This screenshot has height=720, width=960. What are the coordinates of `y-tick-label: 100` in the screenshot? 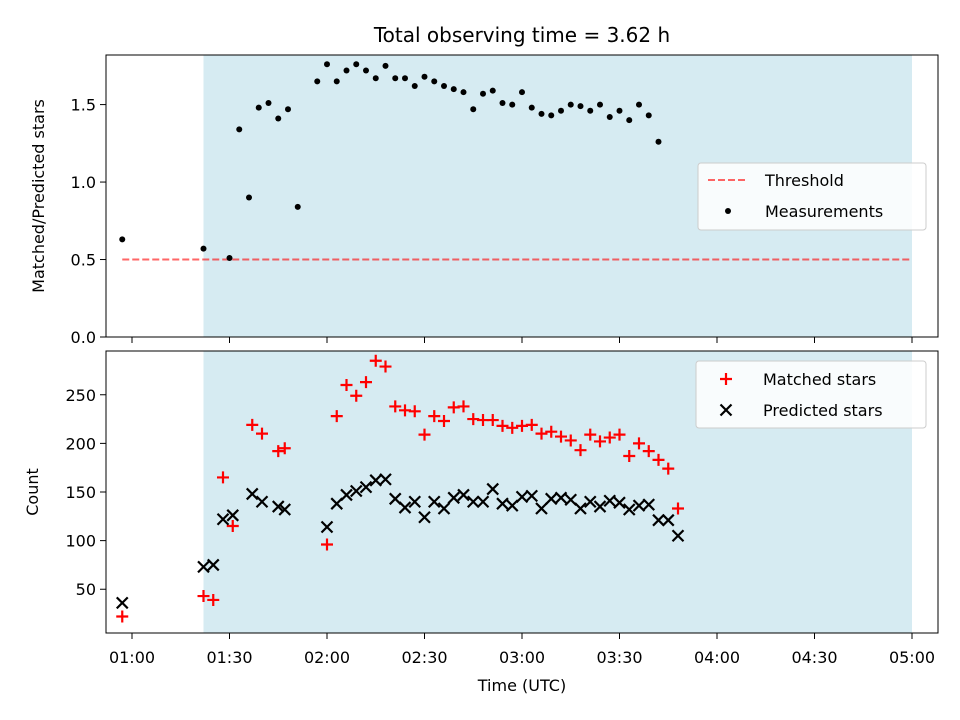 It's located at (80, 541).